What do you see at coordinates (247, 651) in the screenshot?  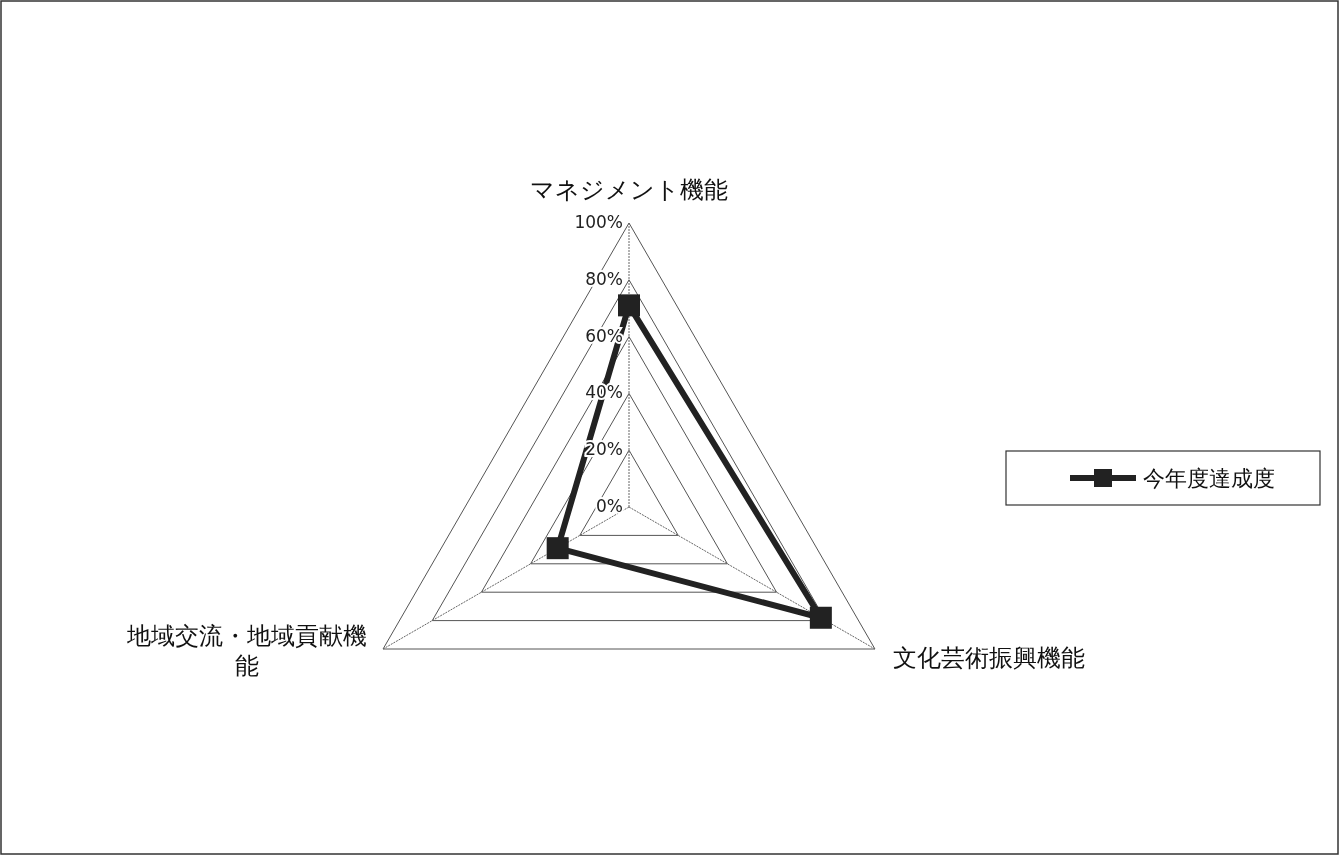 I see `spoke-label: 地域交流・地域貢献機能` at bounding box center [247, 651].